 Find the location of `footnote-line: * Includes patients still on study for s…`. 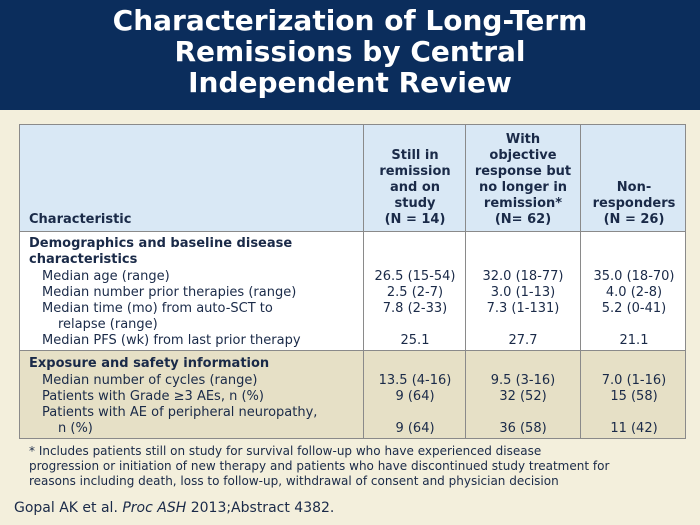

footnote-line: * Includes patients still on study for s… is located at coordinates (285, 451).